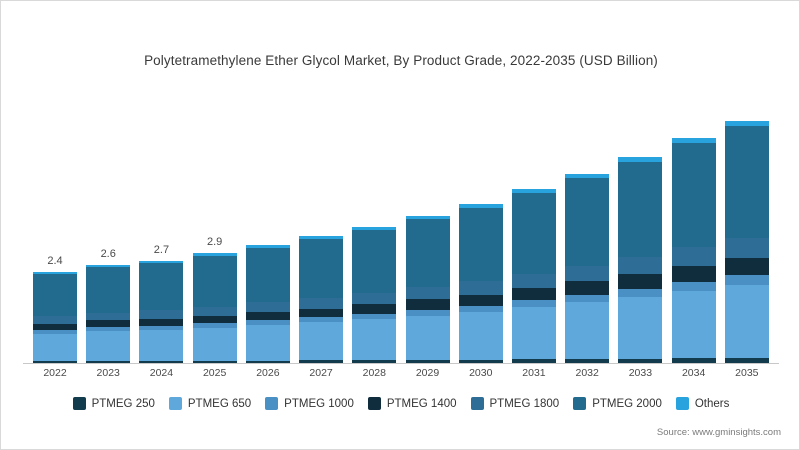 The image size is (800, 450). I want to click on legend-label: PTMEG 1800, so click(524, 403).